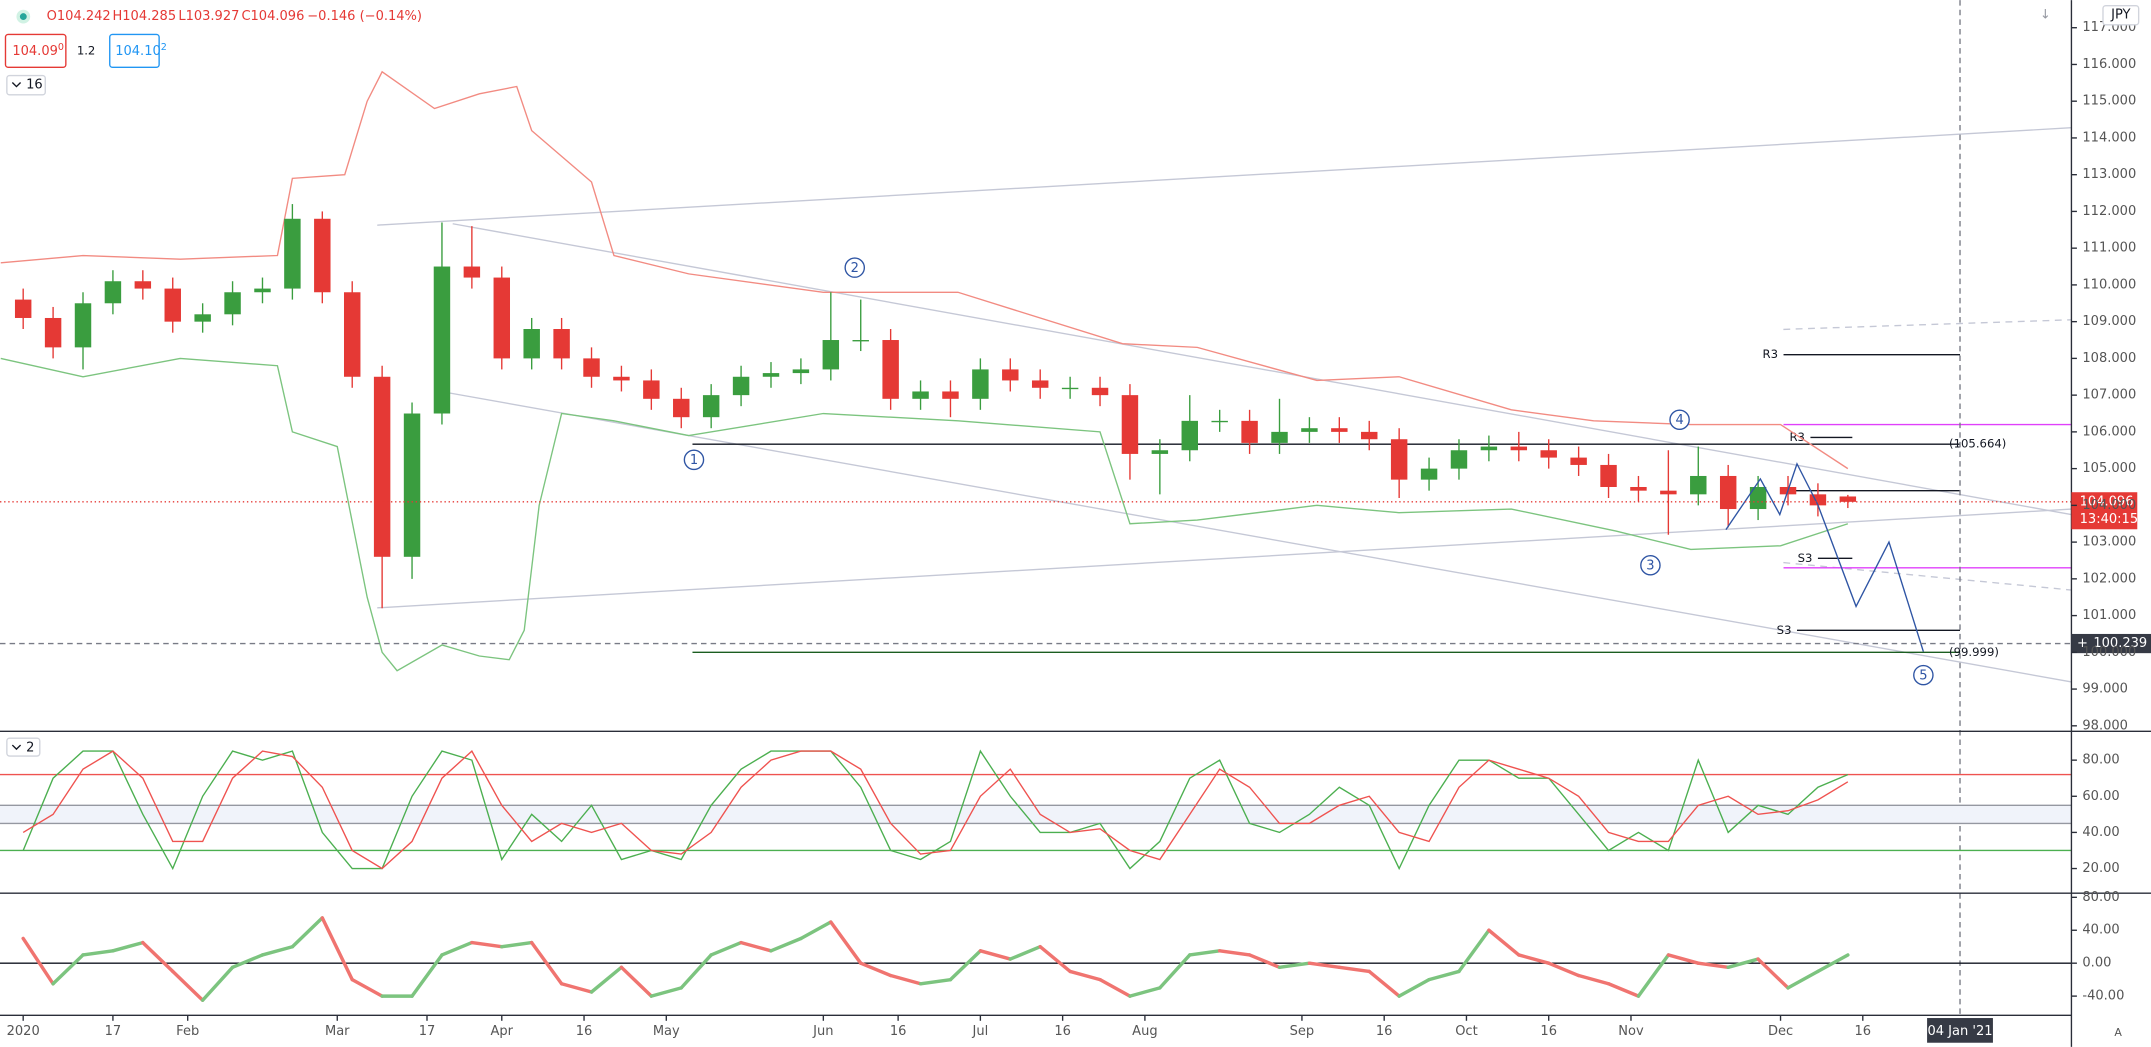 Image resolution: width=2151 pixels, height=1047 pixels. I want to click on y-tick-label: 106.000, so click(2109, 431).